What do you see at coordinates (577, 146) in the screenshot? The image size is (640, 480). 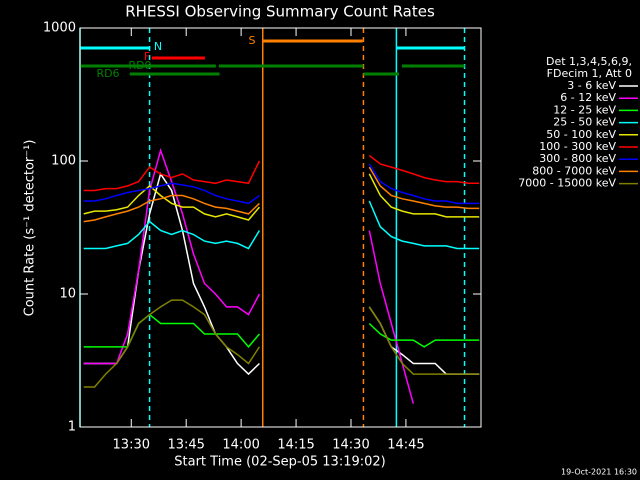 I see `legend-label: 100 - 300 keV` at bounding box center [577, 146].